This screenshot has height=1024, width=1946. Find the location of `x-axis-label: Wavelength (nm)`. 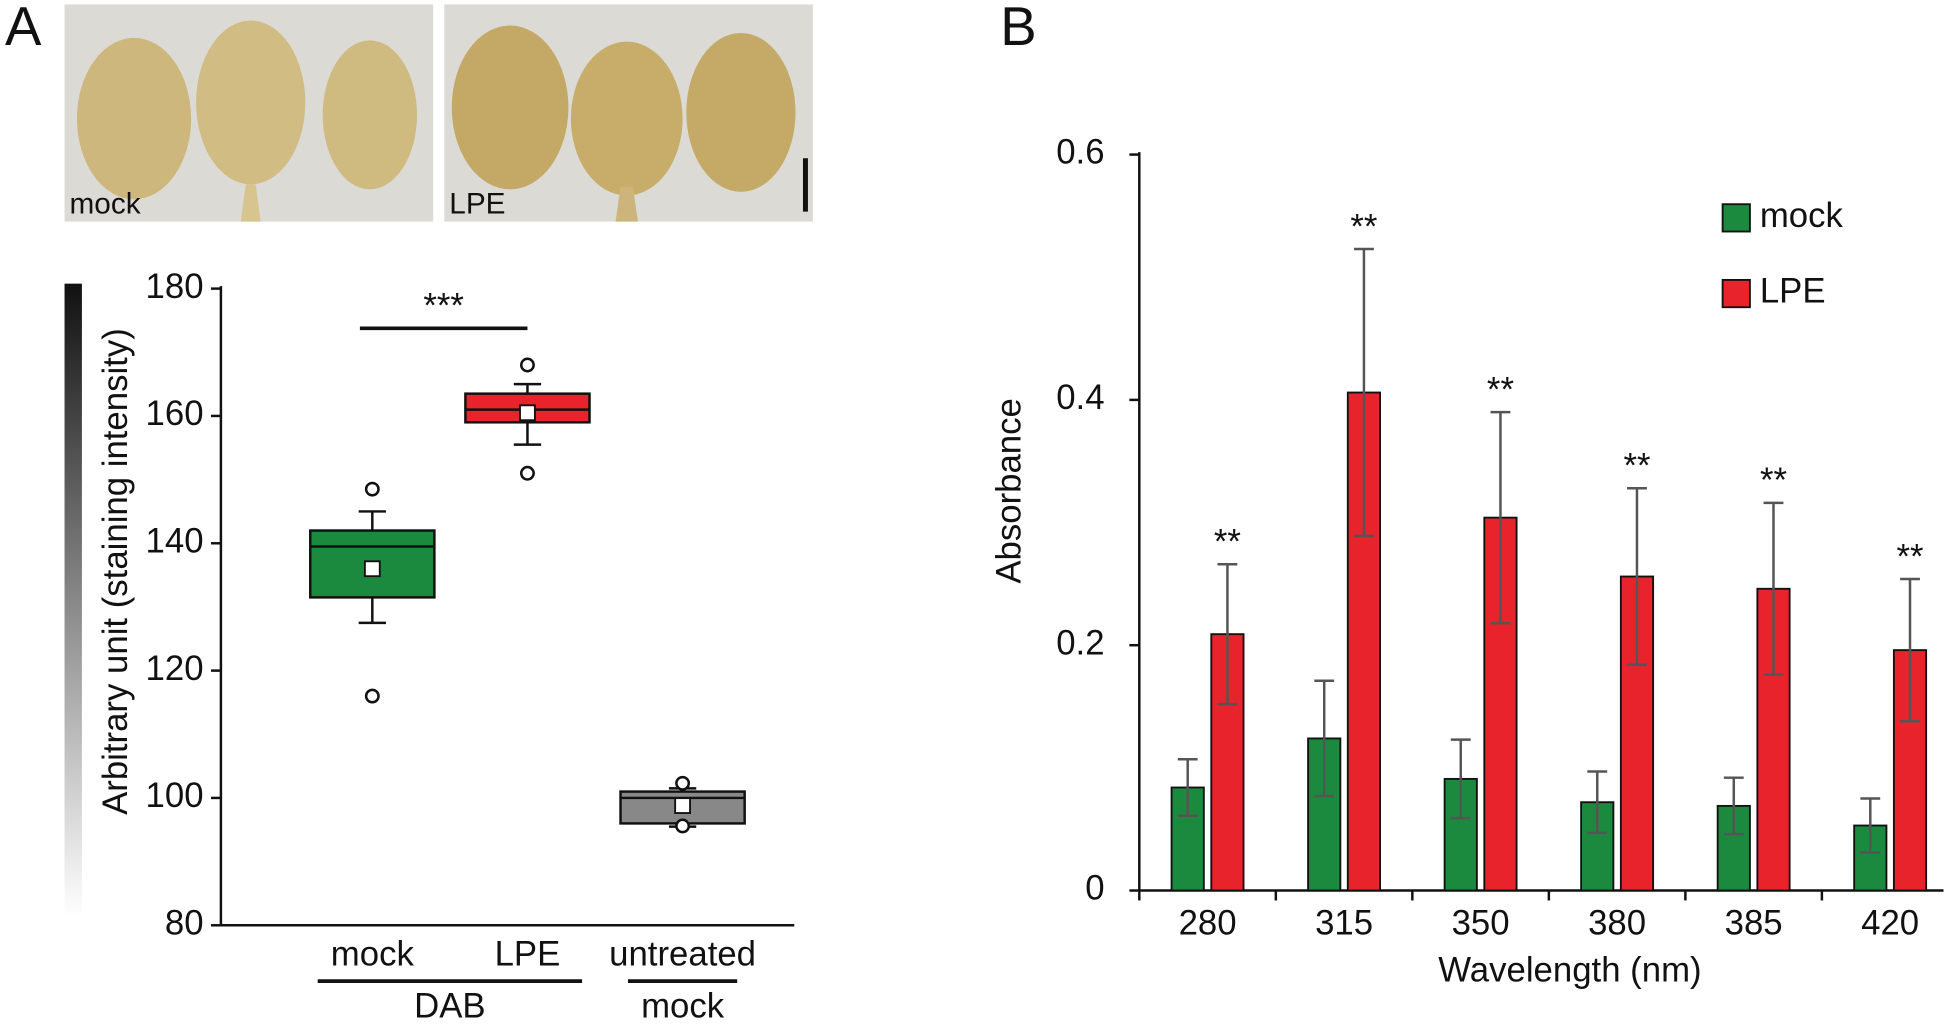

x-axis-label: Wavelength (nm) is located at coordinates (1569, 971).